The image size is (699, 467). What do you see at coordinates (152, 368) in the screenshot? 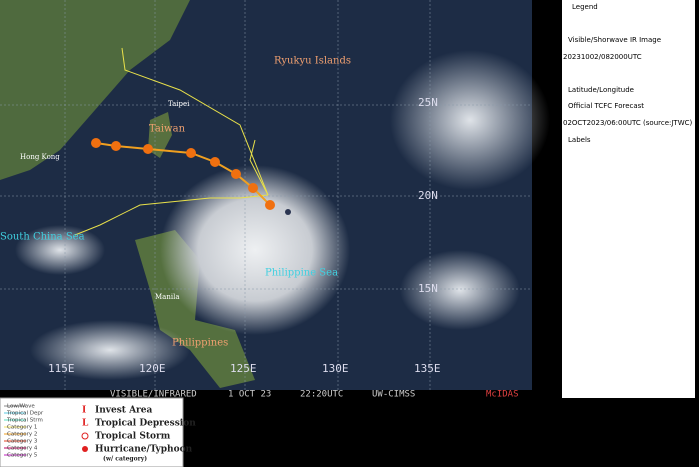
I see `lon-label: 120E` at bounding box center [152, 368].